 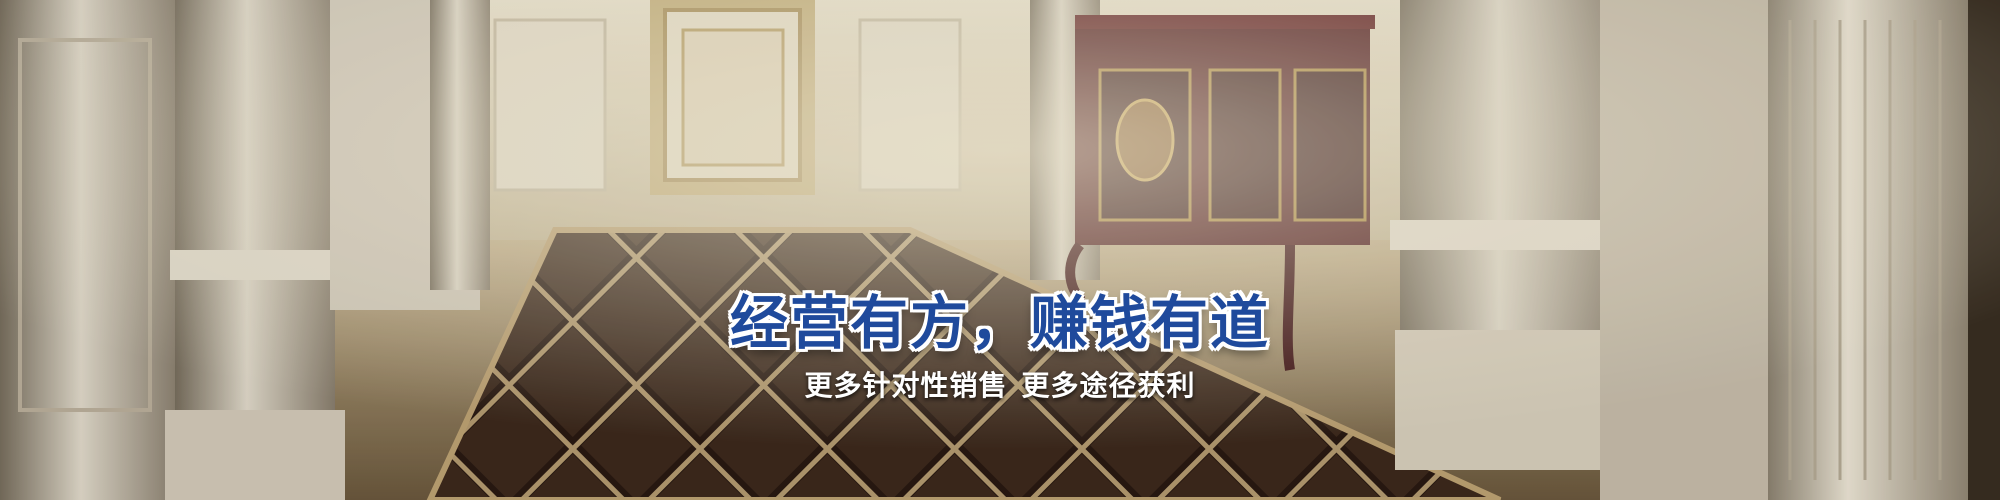 I want to click on headline: 经营有方，赚钱有道, so click(x=999, y=323).